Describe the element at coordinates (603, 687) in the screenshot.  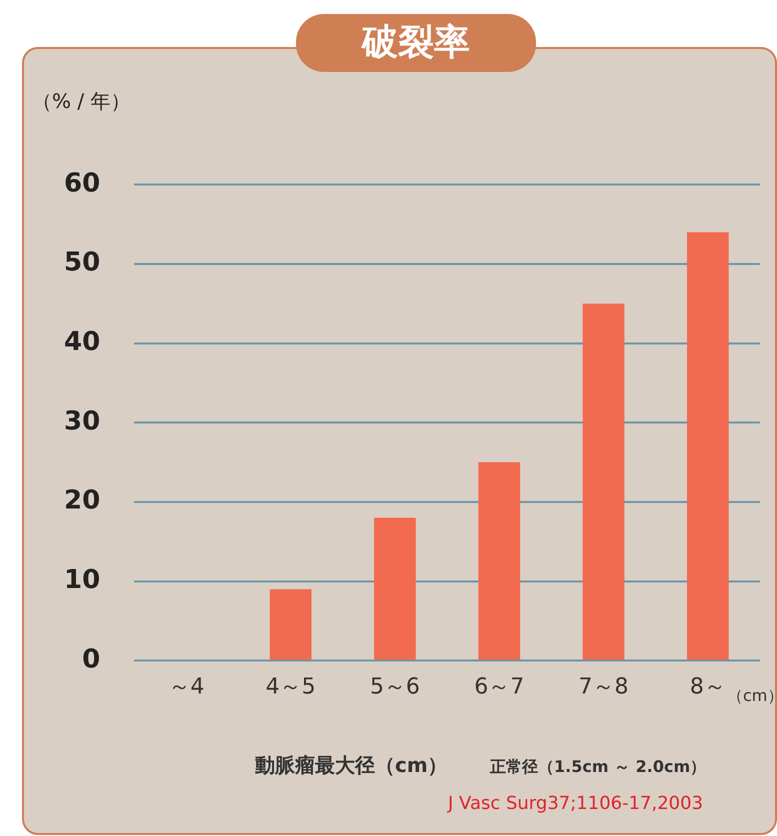
I see `x-tick-label: 7～8` at that location.